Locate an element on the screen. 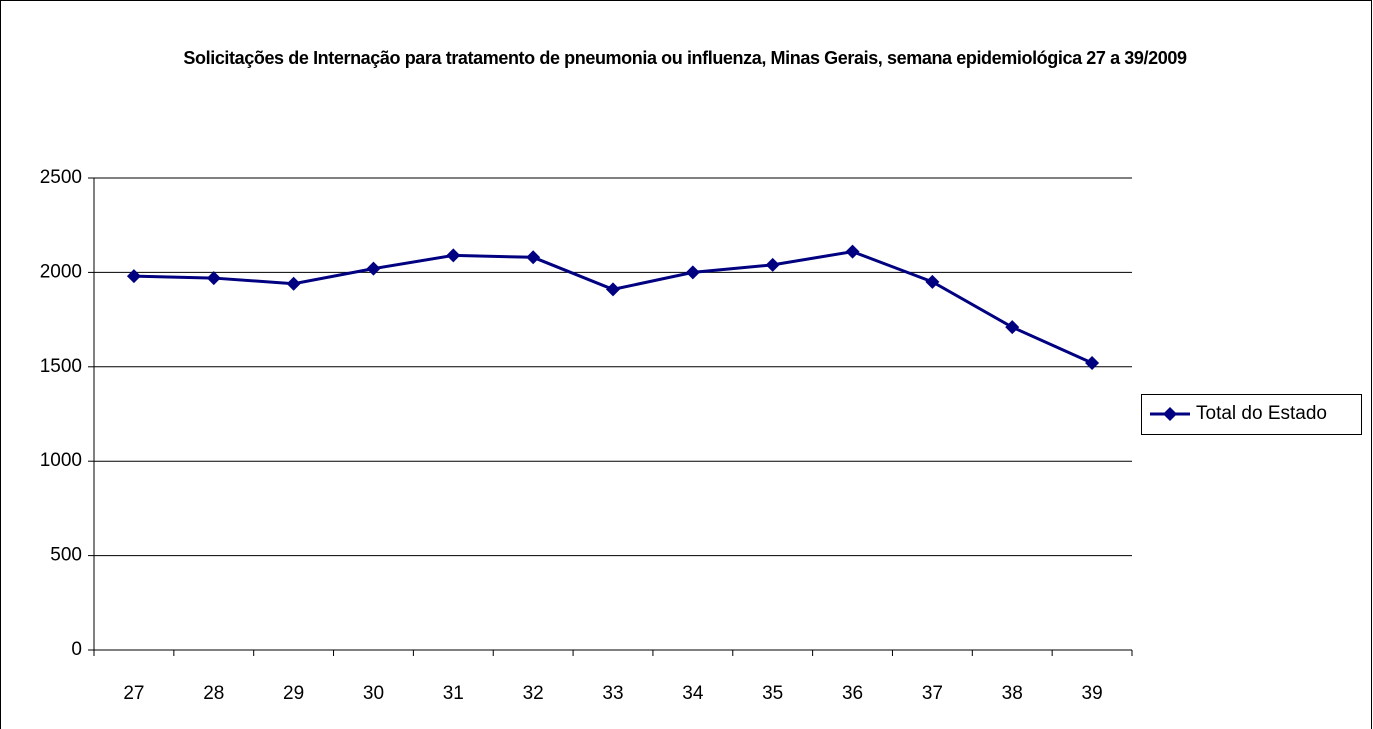 The height and width of the screenshot is (729, 1373). x-tick-label: 27 is located at coordinates (133, 693).